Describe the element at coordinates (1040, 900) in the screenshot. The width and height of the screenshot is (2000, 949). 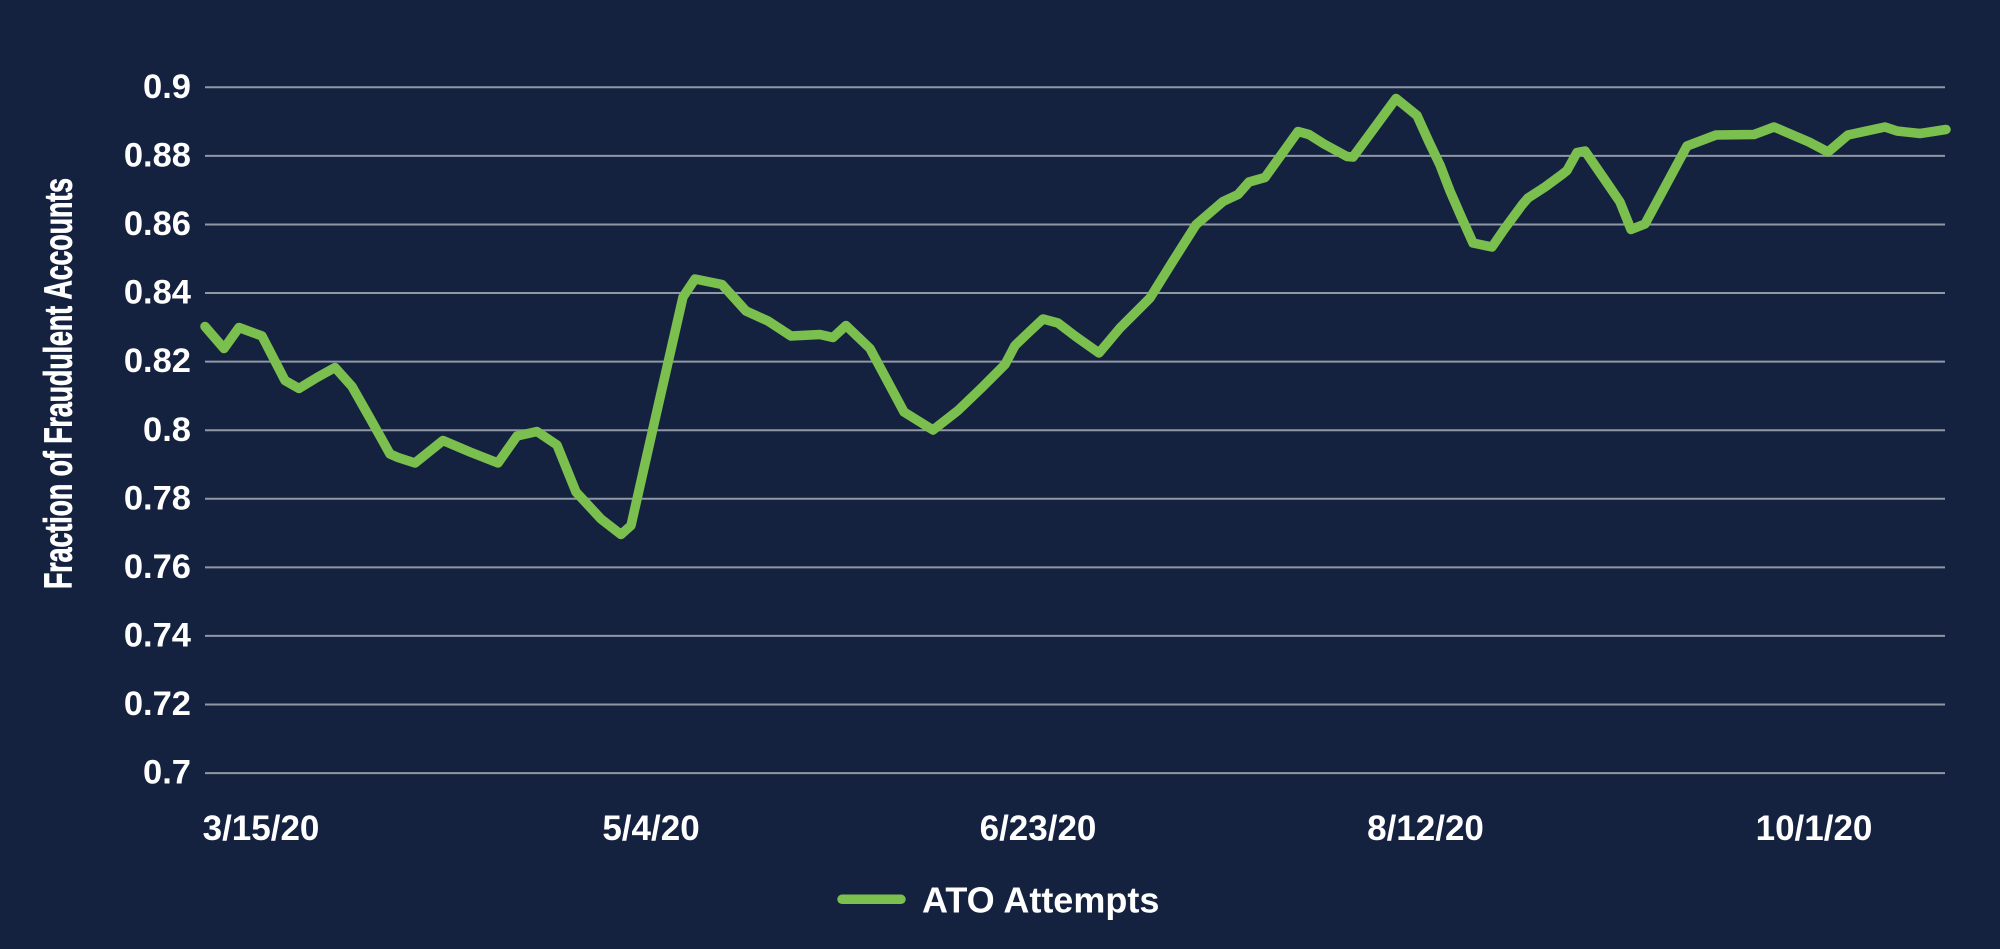
I see `svg-text: ATO Attempts` at that location.